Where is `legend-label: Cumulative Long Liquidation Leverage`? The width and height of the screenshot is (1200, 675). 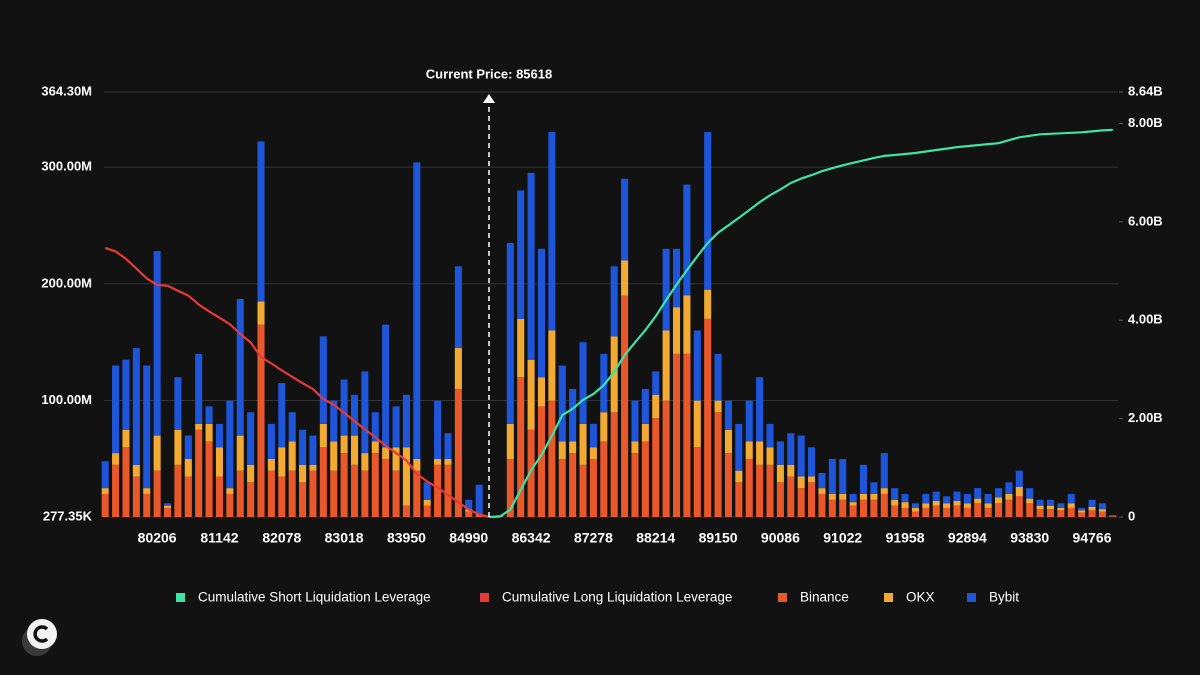
legend-label: Cumulative Long Liquidation Leverage is located at coordinates (617, 597).